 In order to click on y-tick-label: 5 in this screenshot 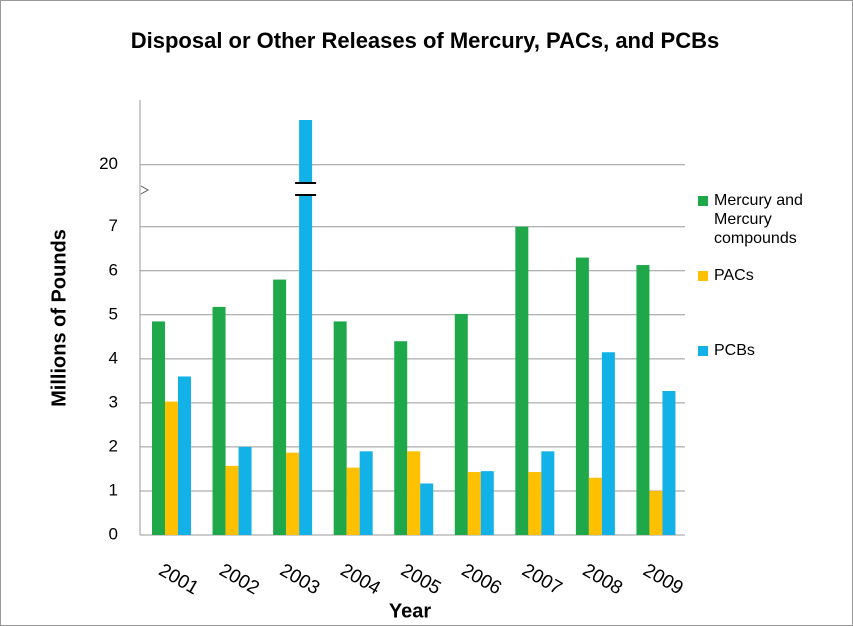, I will do `click(113, 313)`.